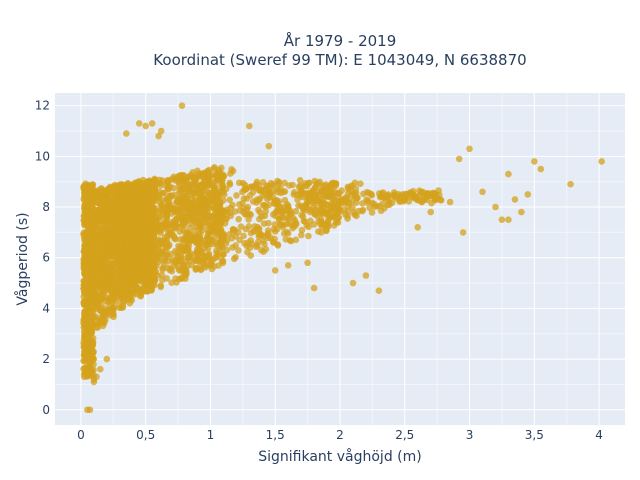 The width and height of the screenshot is (640, 480). What do you see at coordinates (339, 456) in the screenshot?
I see `x-axis-label: Signifikant våghöjd (m)` at bounding box center [339, 456].